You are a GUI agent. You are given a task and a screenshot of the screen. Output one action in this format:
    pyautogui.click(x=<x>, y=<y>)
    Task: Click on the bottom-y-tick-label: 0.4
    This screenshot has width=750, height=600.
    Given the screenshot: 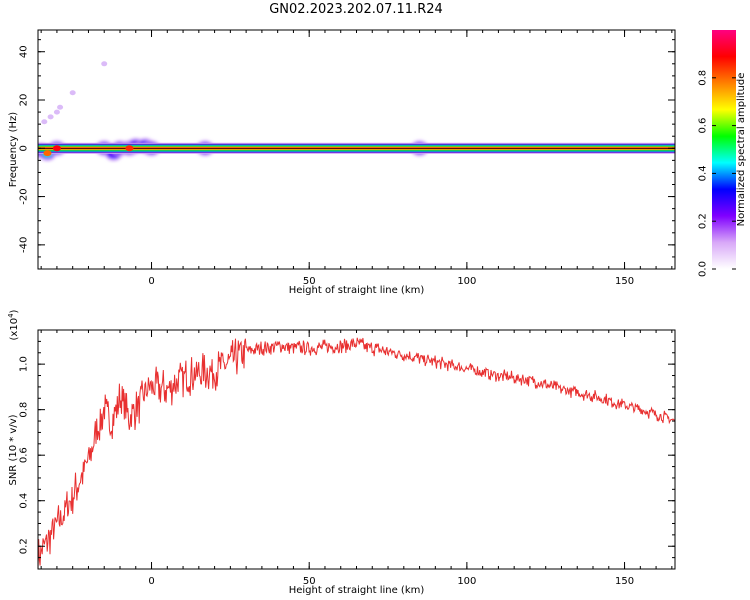 What is the action you would take?
    pyautogui.click(x=24, y=501)
    